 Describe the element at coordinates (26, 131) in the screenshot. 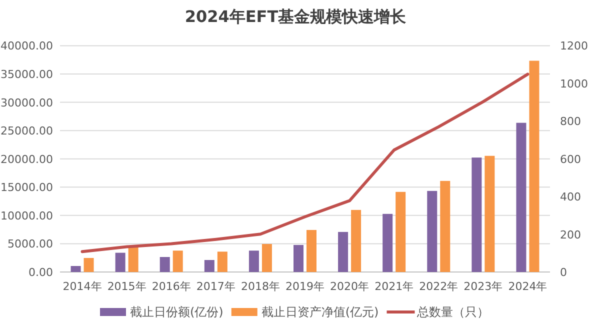

I see `y-tick-label: 25000.00` at that location.